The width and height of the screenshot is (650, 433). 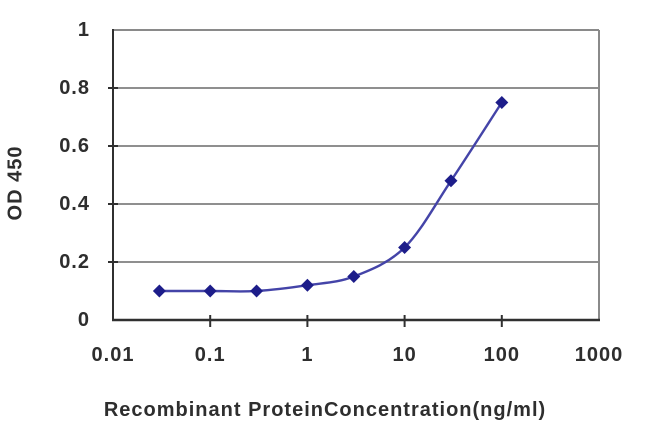 What do you see at coordinates (404, 355) in the screenshot?
I see `x-tick-label: 10` at bounding box center [404, 355].